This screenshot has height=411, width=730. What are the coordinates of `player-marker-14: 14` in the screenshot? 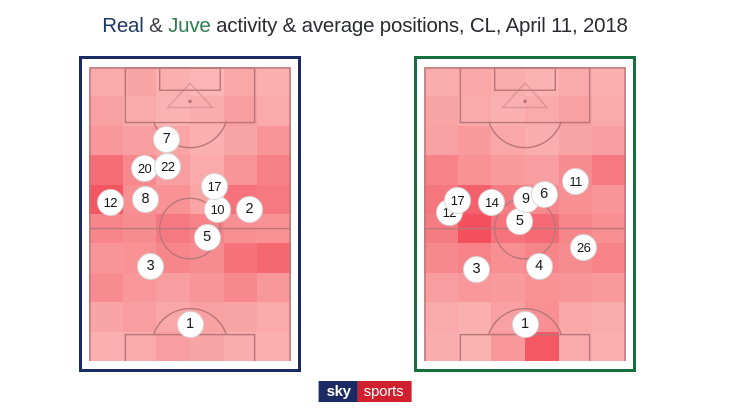 It's located at (492, 202).